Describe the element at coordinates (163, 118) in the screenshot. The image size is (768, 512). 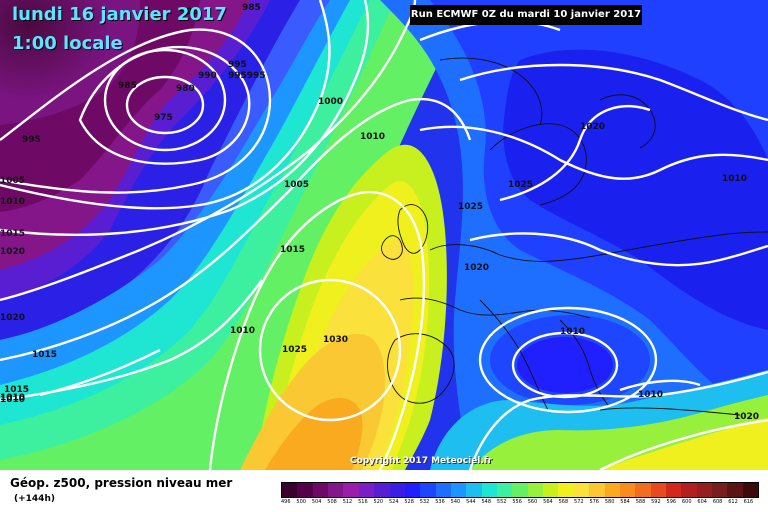
I see `pressure-label: 975` at that location.